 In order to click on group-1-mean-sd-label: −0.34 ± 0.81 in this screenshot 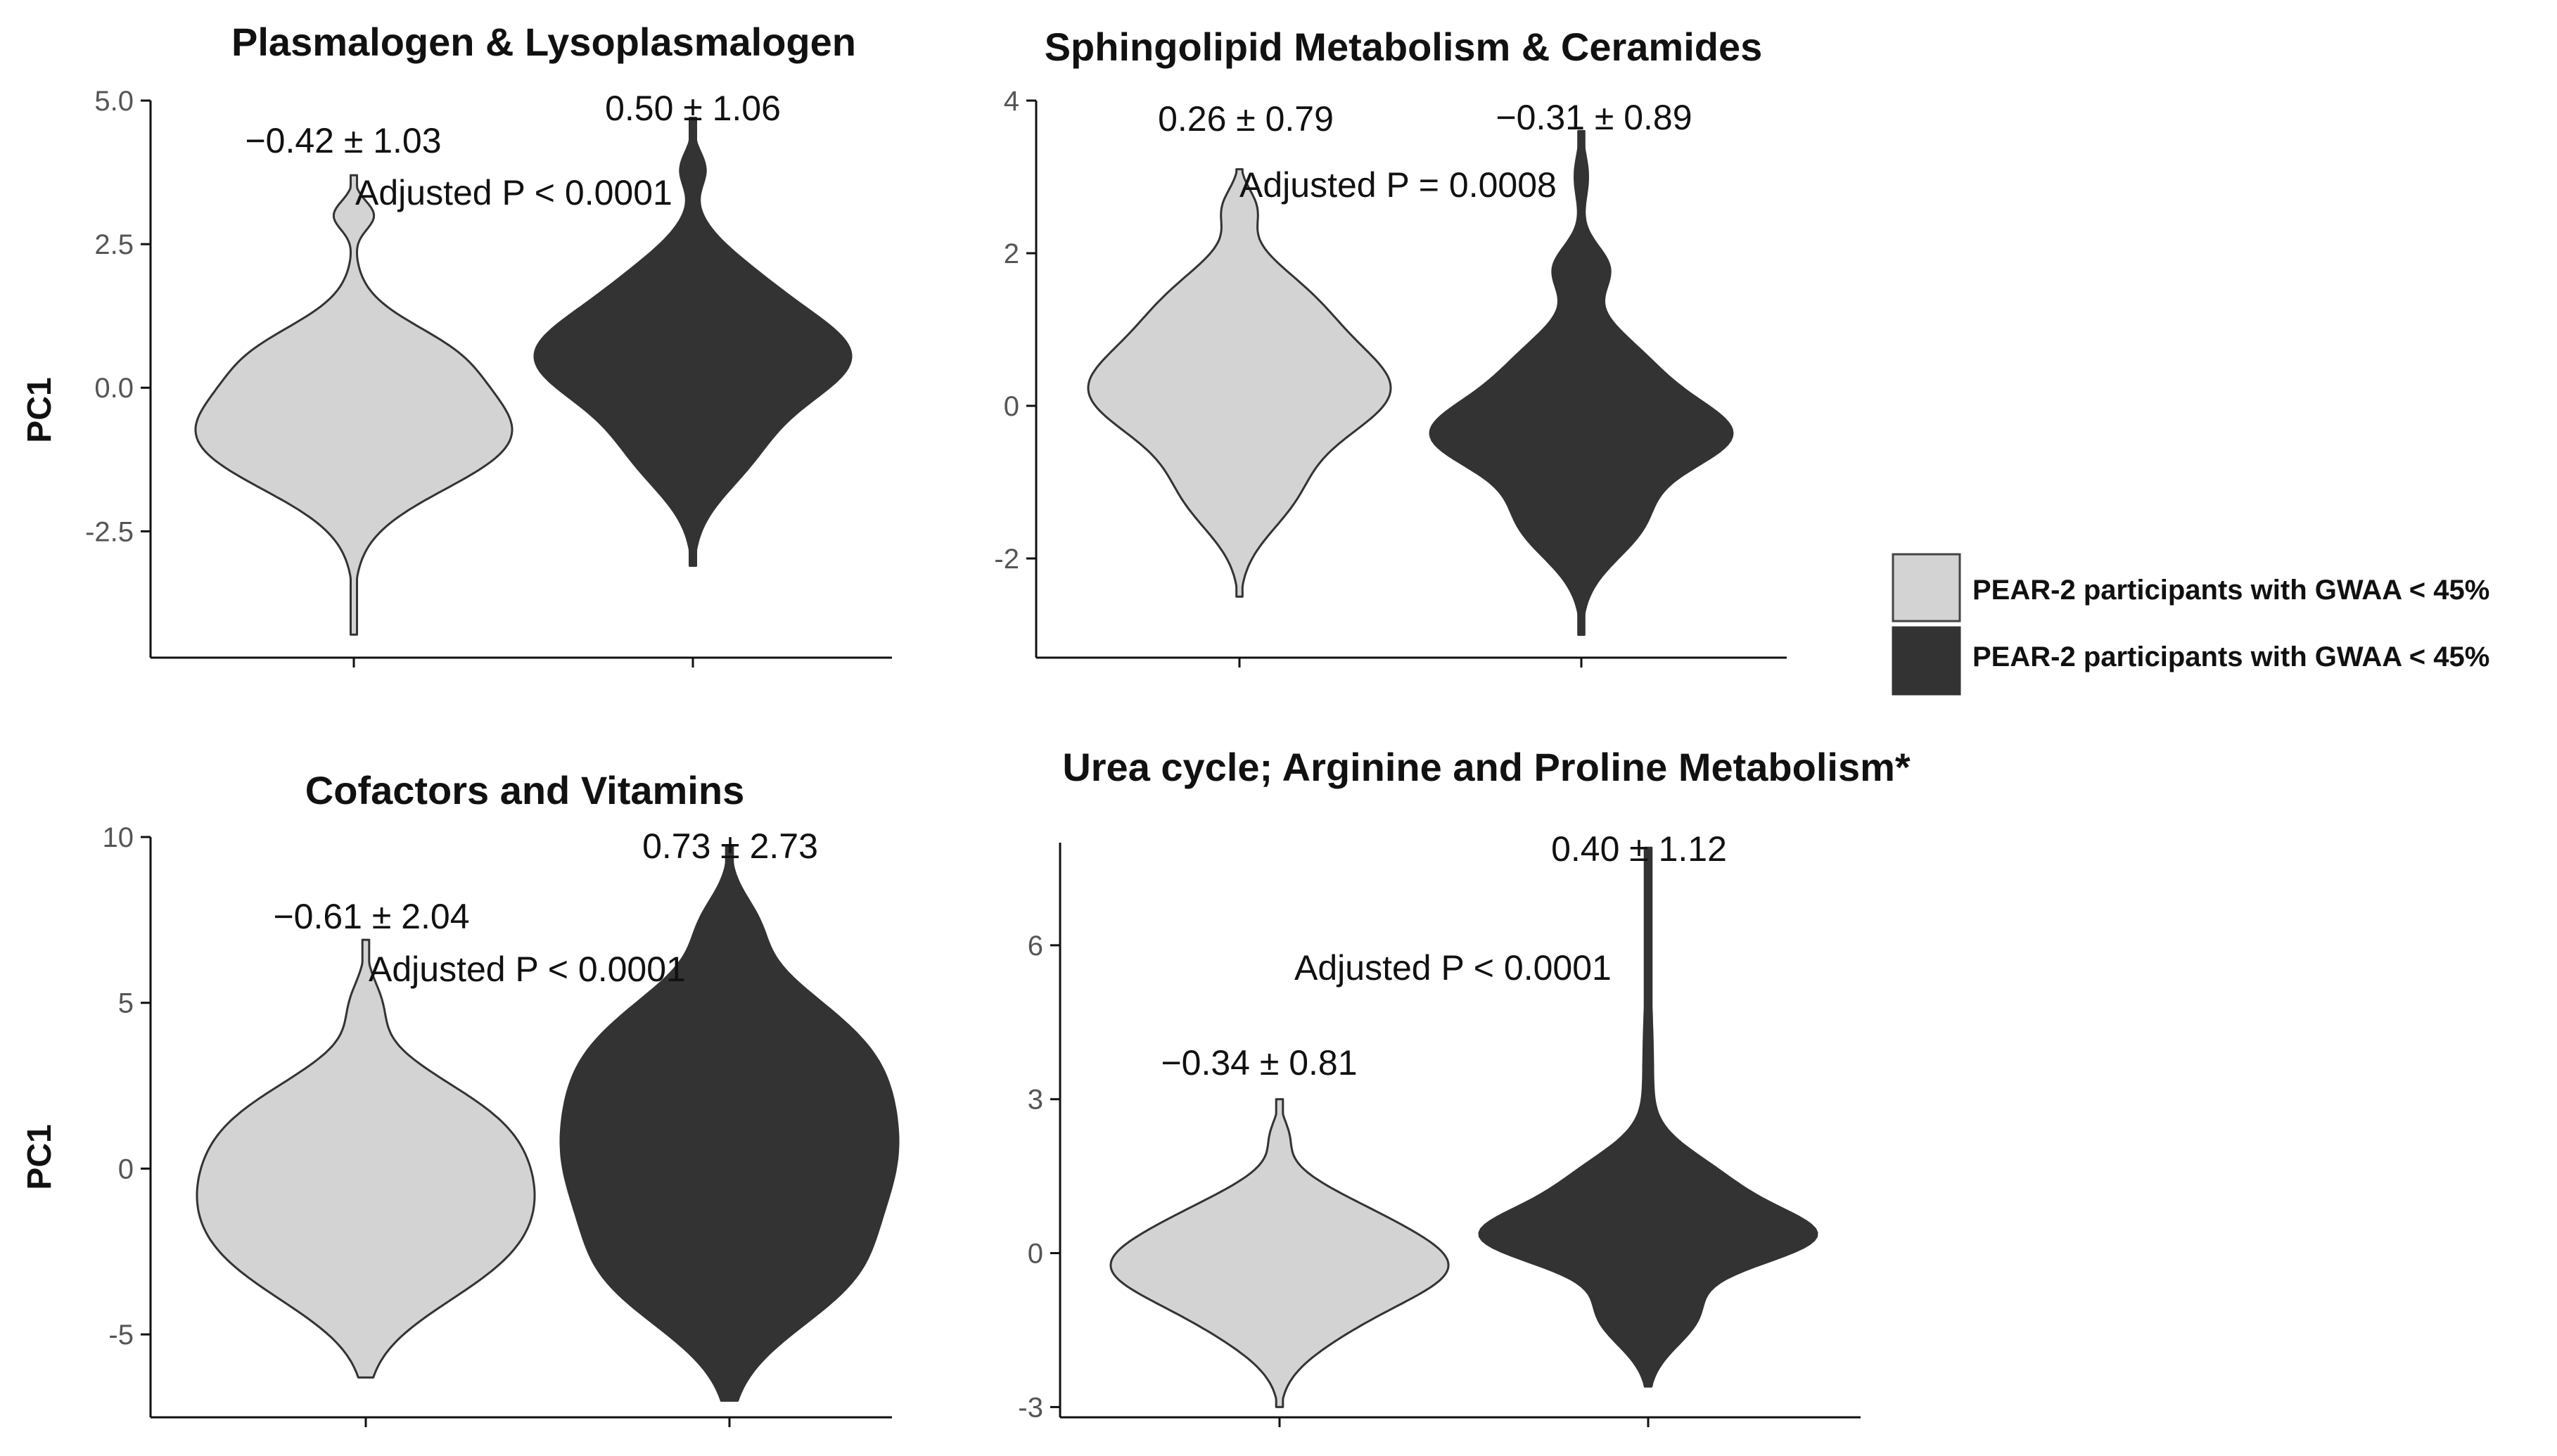, I will do `click(1259, 1063)`.